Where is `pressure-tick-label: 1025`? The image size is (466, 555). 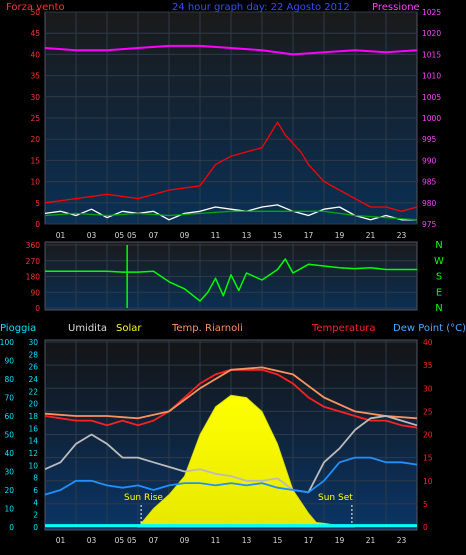
pressure-tick-label: 1025 is located at coordinates (431, 12).